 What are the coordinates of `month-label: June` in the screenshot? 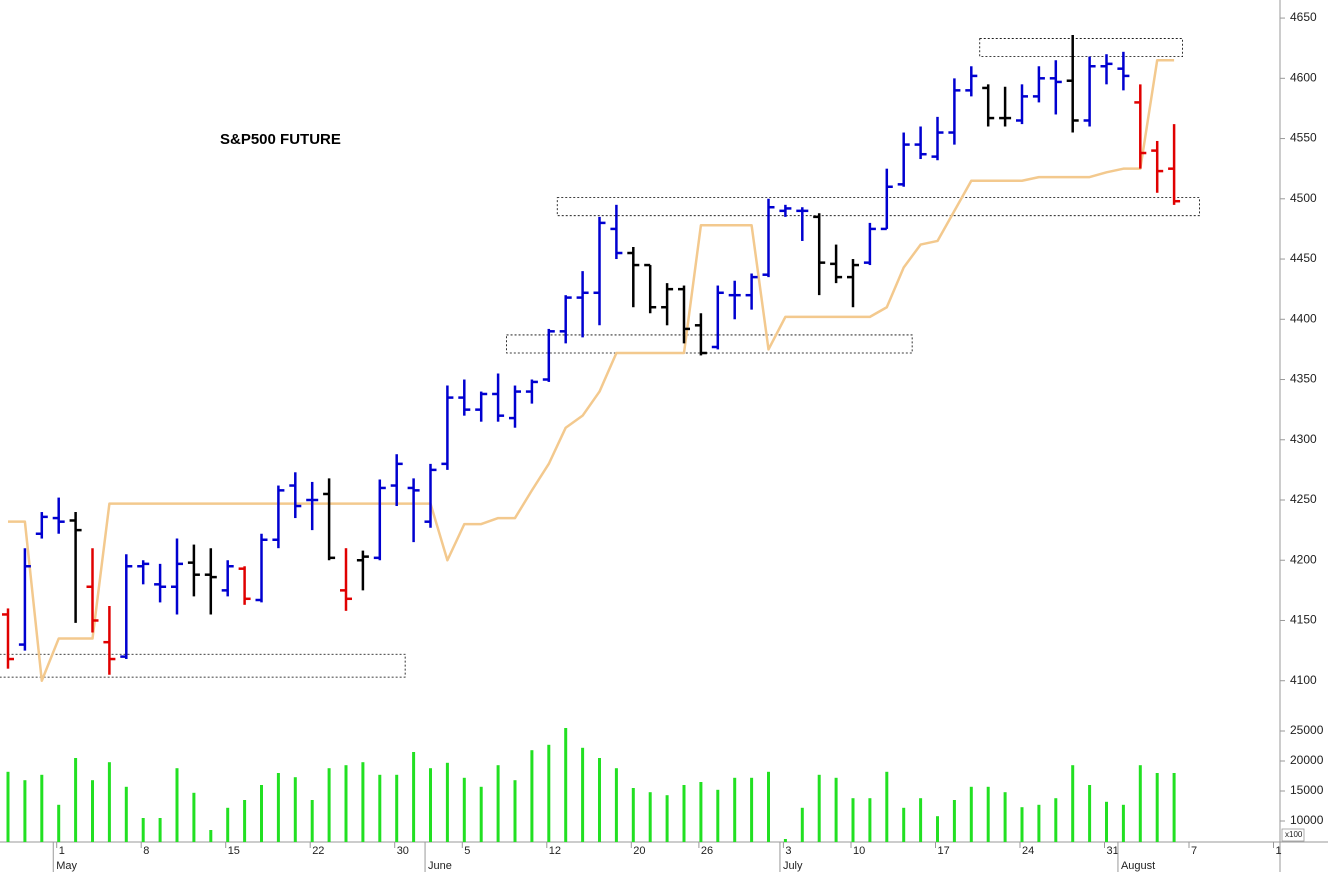 It's located at (440, 866).